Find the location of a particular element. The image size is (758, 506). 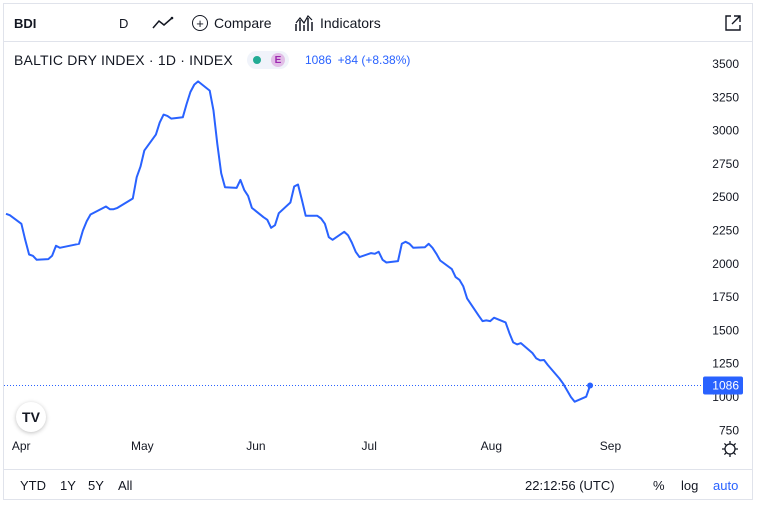

y-tick-label: 3500 is located at coordinates (725, 64).